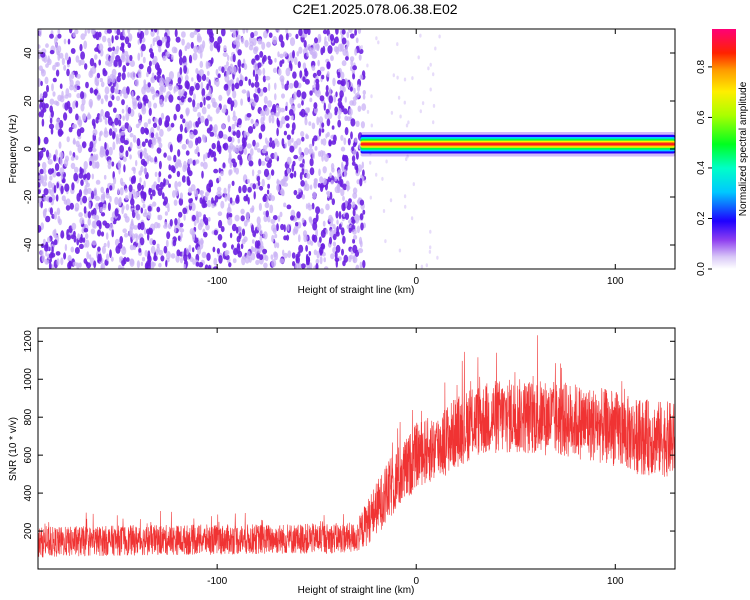 This screenshot has width=750, height=600. I want to click on y-tick-label: 1200, so click(28, 341).